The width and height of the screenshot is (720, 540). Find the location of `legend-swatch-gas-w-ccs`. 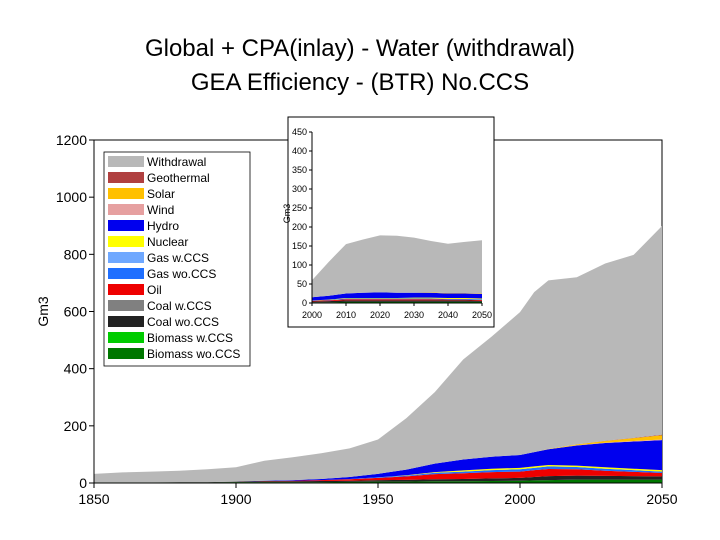

legend-swatch-gas-w-ccs is located at coordinates (126, 257).